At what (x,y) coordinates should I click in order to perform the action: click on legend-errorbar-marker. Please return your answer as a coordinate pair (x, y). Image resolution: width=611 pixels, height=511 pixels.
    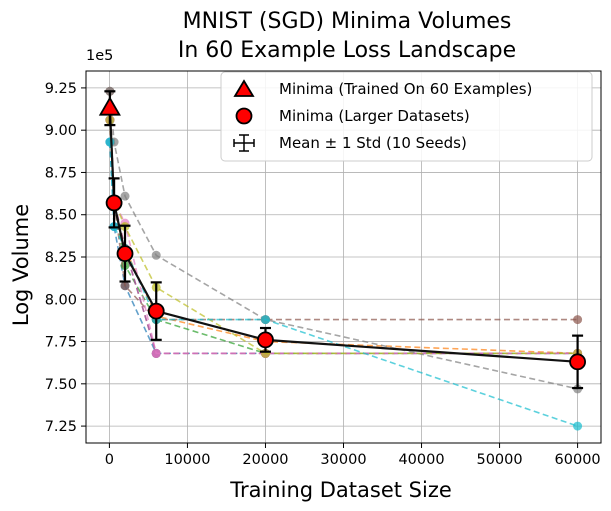
    Looking at the image, I should click on (244, 143).